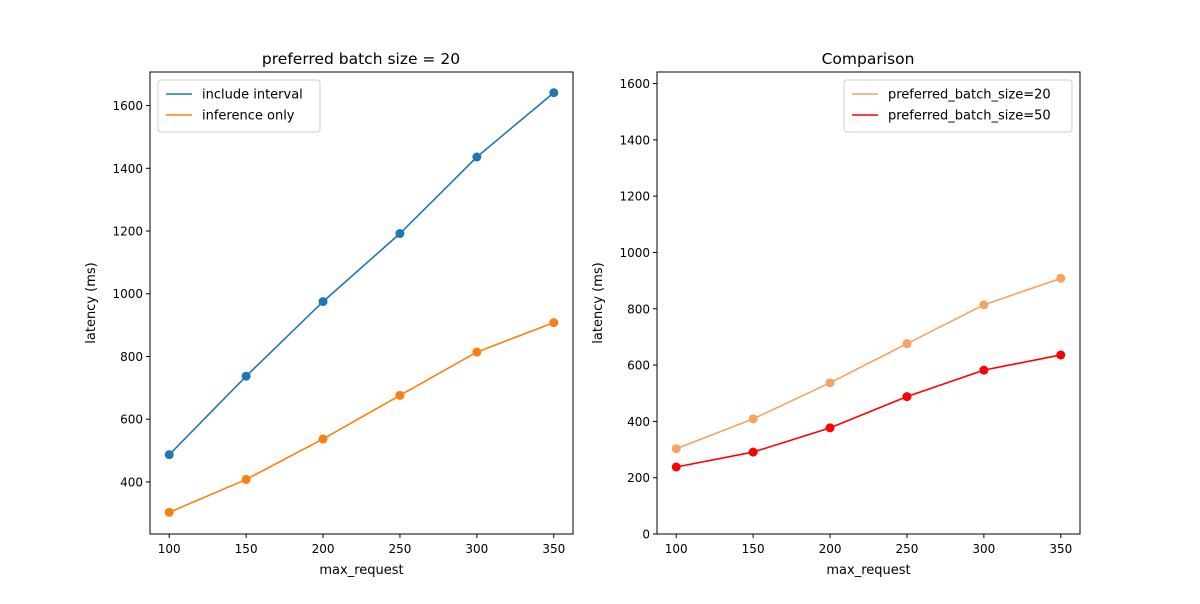  I want to click on legend-label: preferred_batch_size=20, so click(969, 95).